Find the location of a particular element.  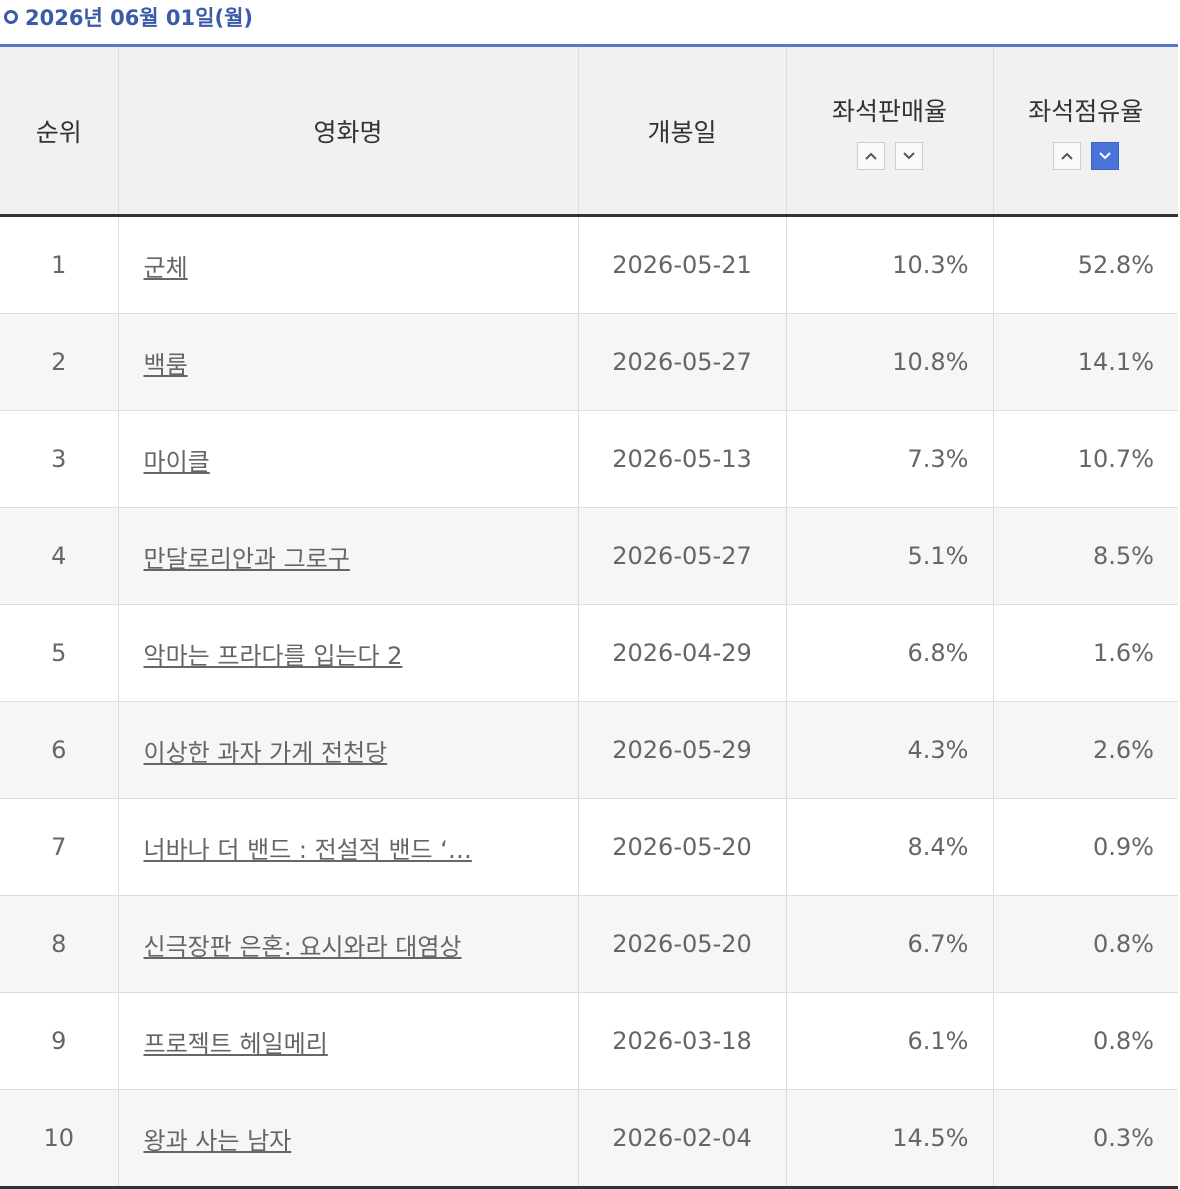

title-cell: 마이클 is located at coordinates (348, 459).